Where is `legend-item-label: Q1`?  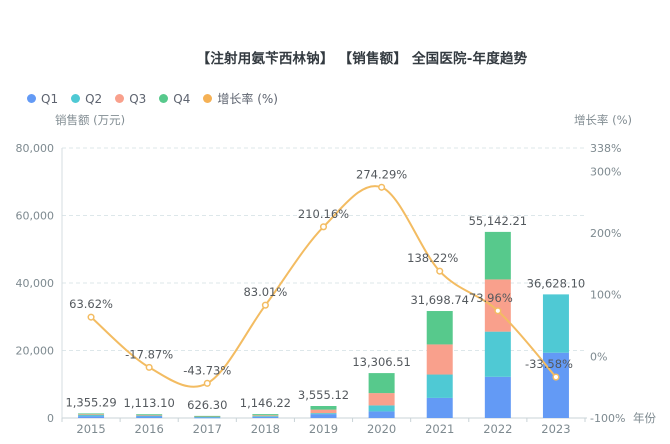 legend-item-label: Q1 is located at coordinates (50, 98).